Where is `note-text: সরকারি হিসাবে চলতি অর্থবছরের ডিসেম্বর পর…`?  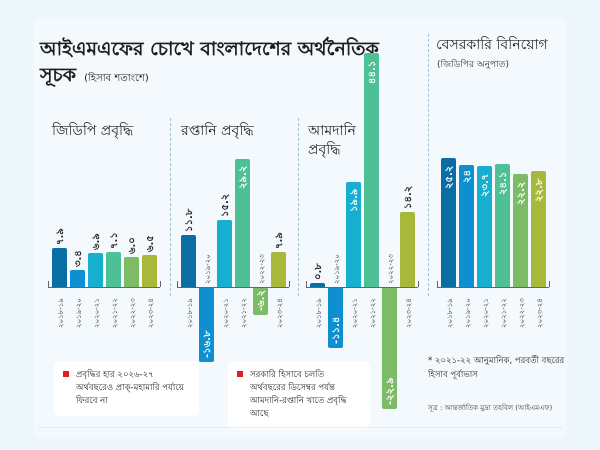 note-text: সরকারি হিসাবে চলতি অর্থবছরের ডিসেম্বর পর… is located at coordinates (298, 394).